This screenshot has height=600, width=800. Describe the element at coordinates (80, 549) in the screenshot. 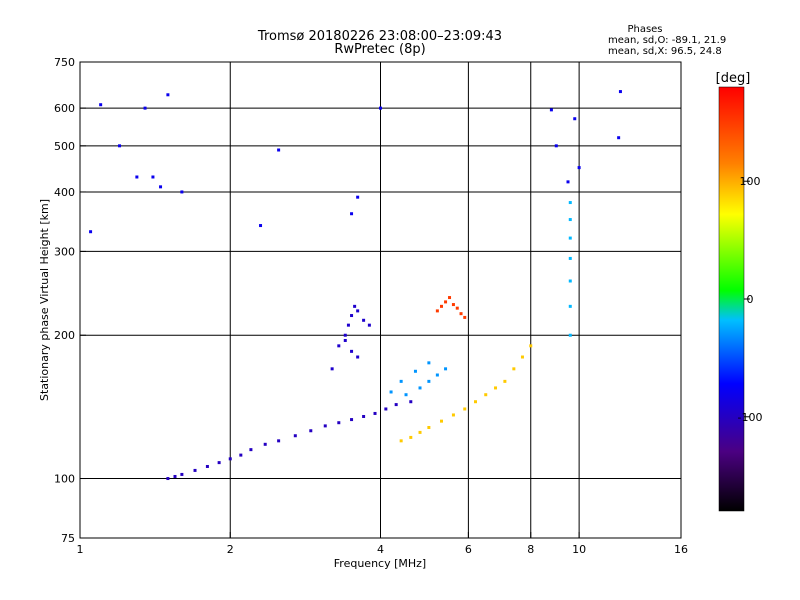

I see `x-tick-label: 1` at that location.